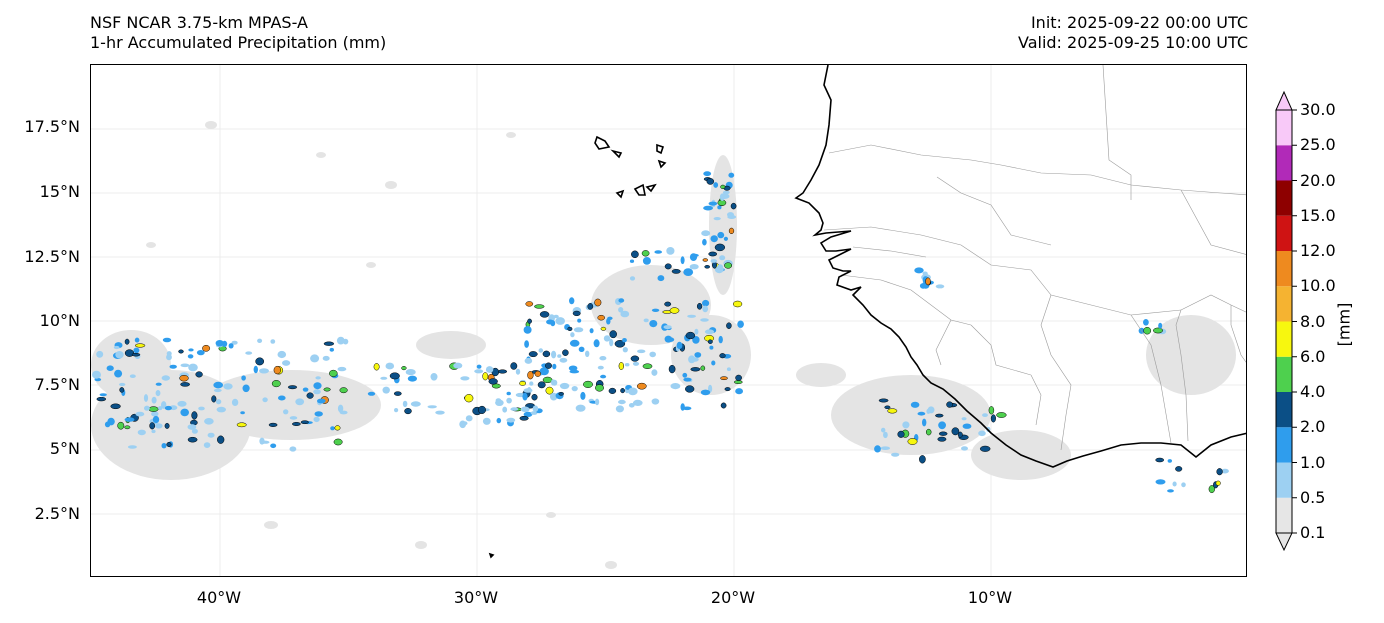  Describe the element at coordinates (57, 384) in the screenshot. I see `lat-tick-7-5: 7.5°N` at that location.